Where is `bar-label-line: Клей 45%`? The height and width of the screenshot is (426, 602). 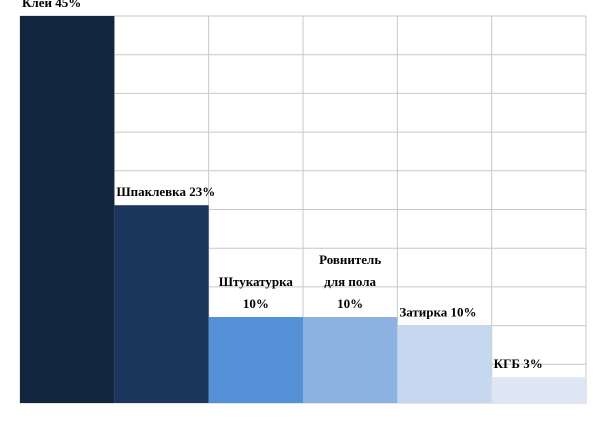 bar-label-line: Клей 45% is located at coordinates (51, 5).